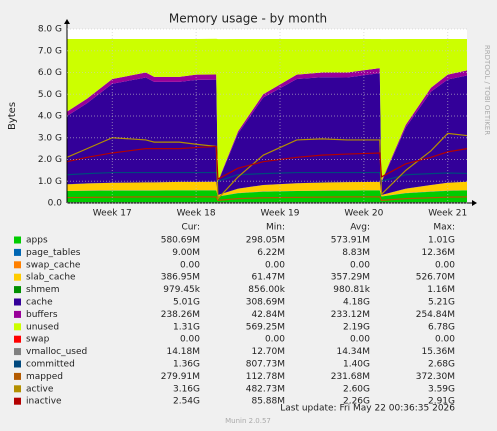  What do you see at coordinates (56, 352) in the screenshot?
I see `legend-label: vmalloc_used` at bounding box center [56, 352].